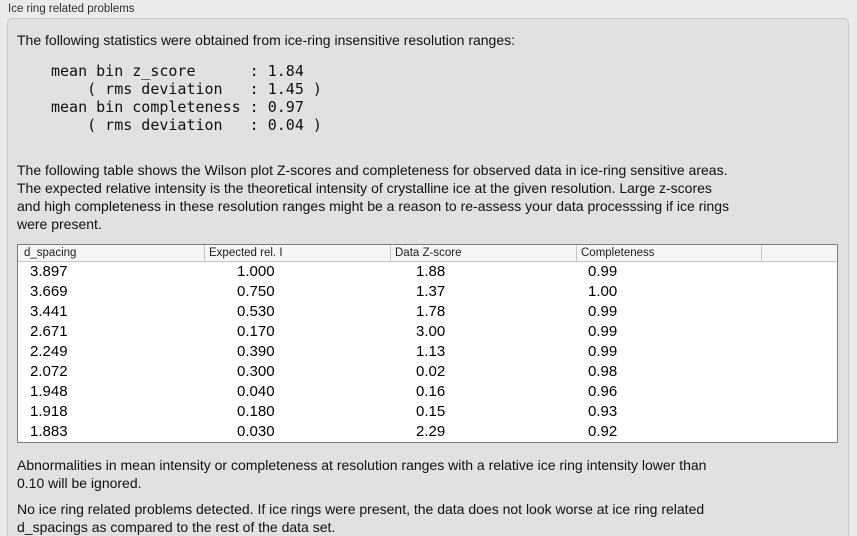 Image resolution: width=857 pixels, height=536 pixels. I want to click on table-cell: 0.530, so click(256, 311).